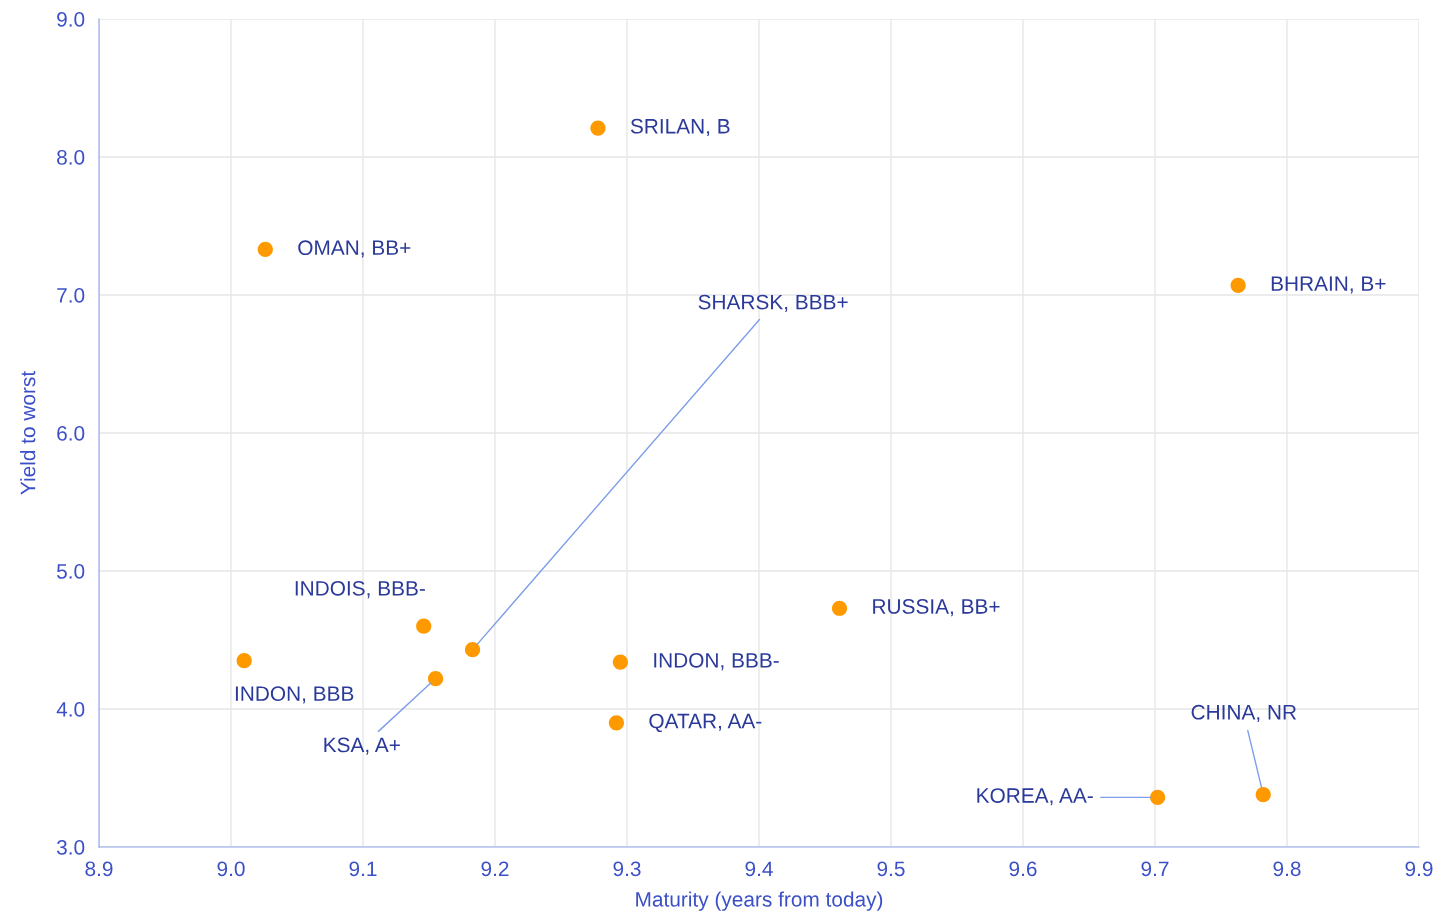 The image size is (1439, 924). Describe the element at coordinates (773, 303) in the screenshot. I see `annotation: SHARSK, BBB+` at that location.